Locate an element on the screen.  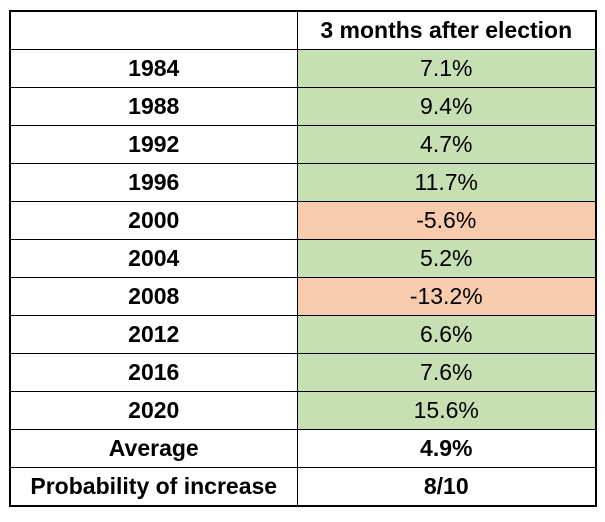
table-row: 2004 5.2% is located at coordinates (303, 258).